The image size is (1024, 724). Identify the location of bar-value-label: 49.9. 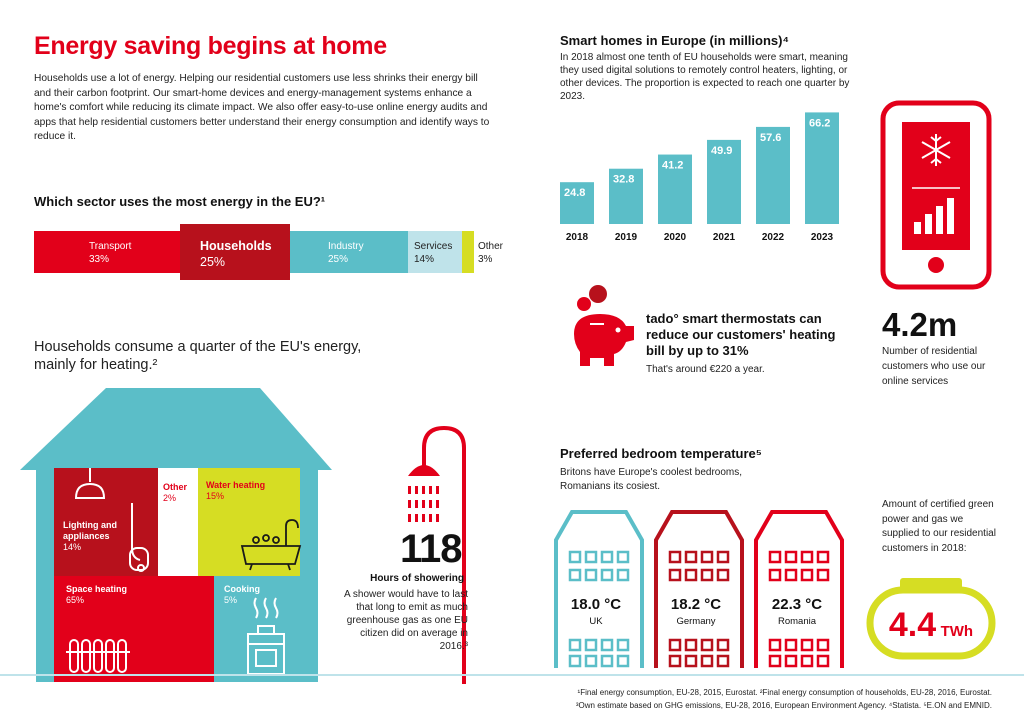
(721, 151).